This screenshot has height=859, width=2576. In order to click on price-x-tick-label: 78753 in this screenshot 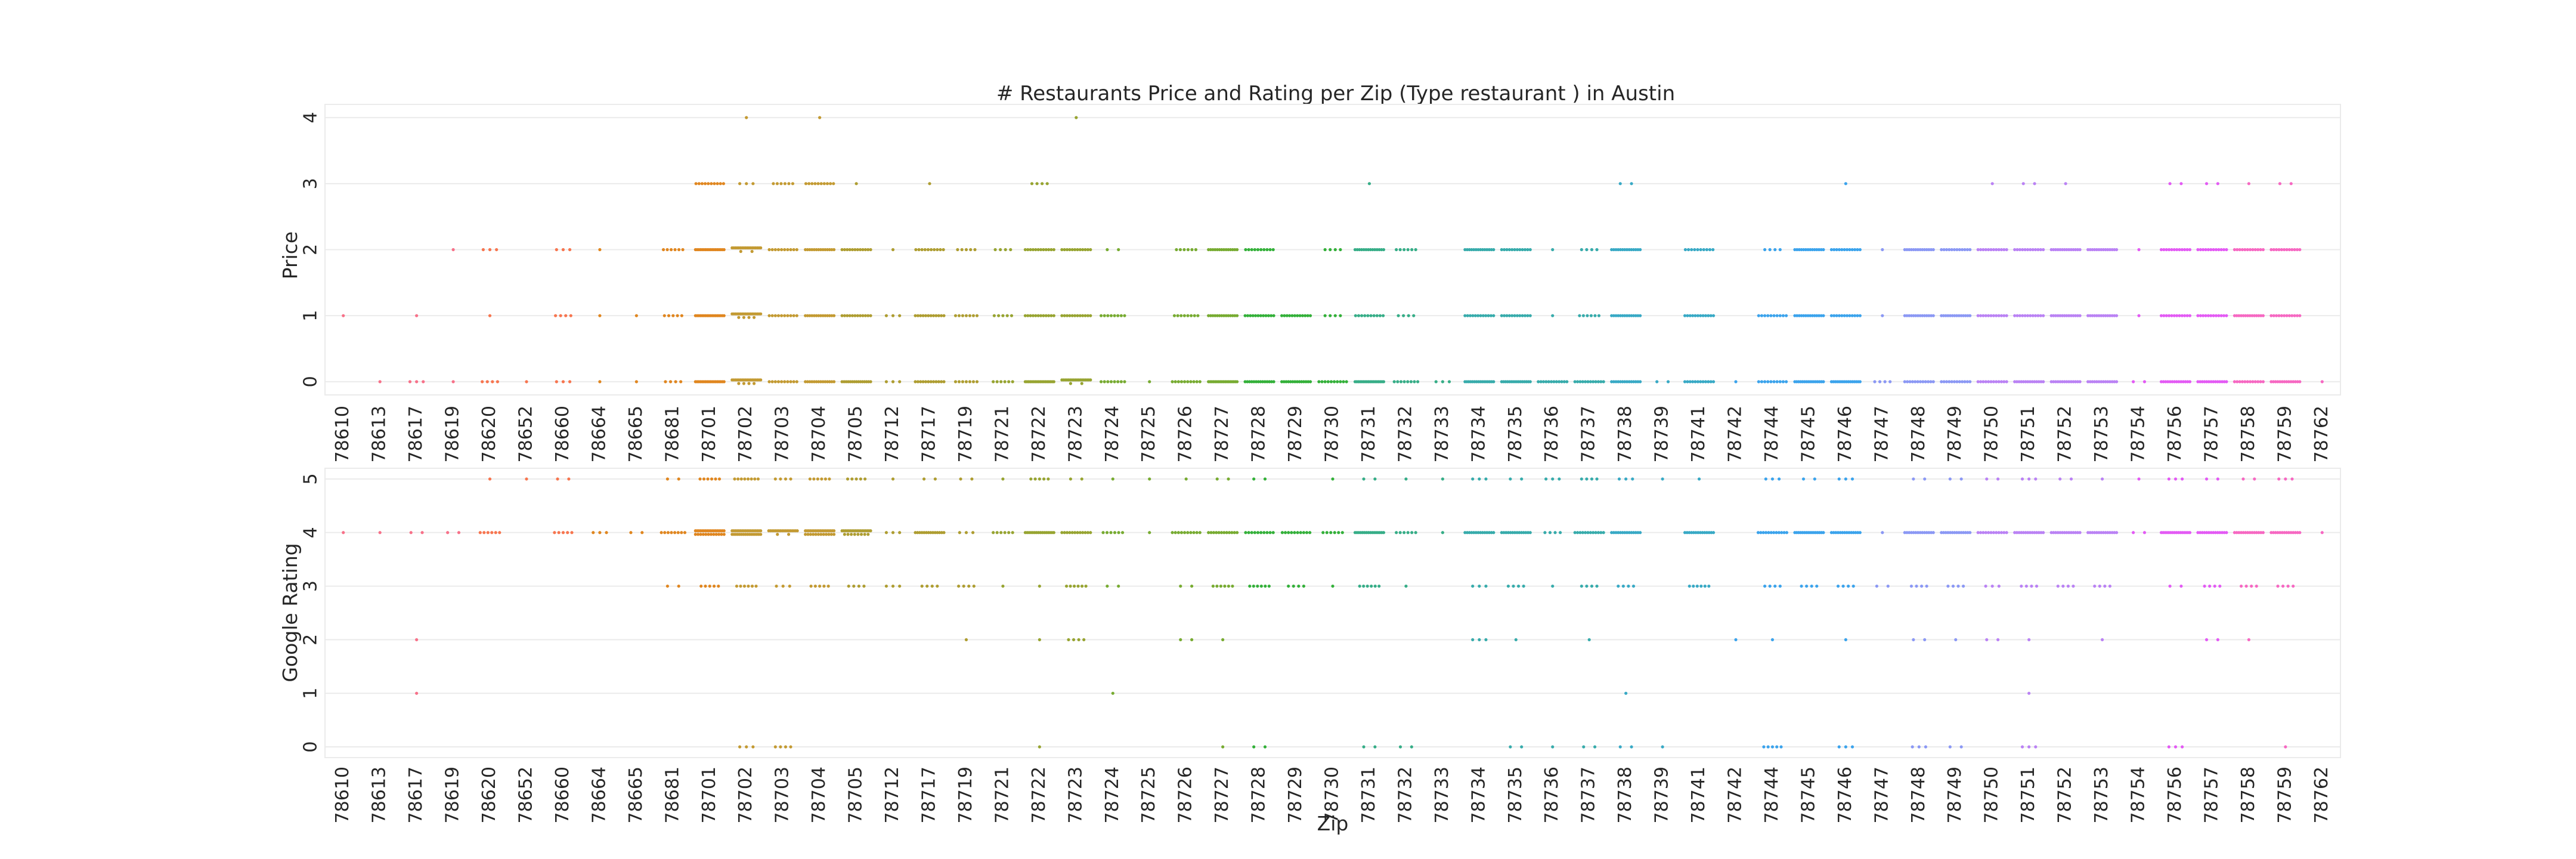, I will do `click(2101, 434)`.